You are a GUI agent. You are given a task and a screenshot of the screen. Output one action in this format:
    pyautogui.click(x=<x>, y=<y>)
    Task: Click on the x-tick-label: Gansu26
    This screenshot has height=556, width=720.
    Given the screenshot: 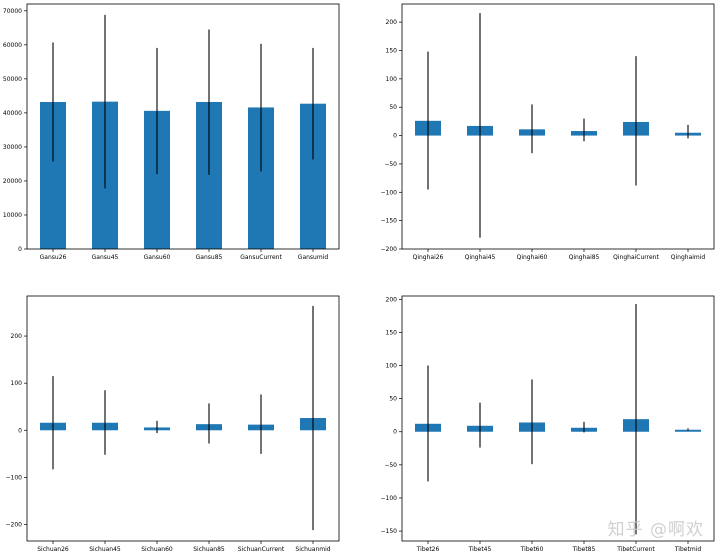 What is the action you would take?
    pyautogui.click(x=53, y=257)
    